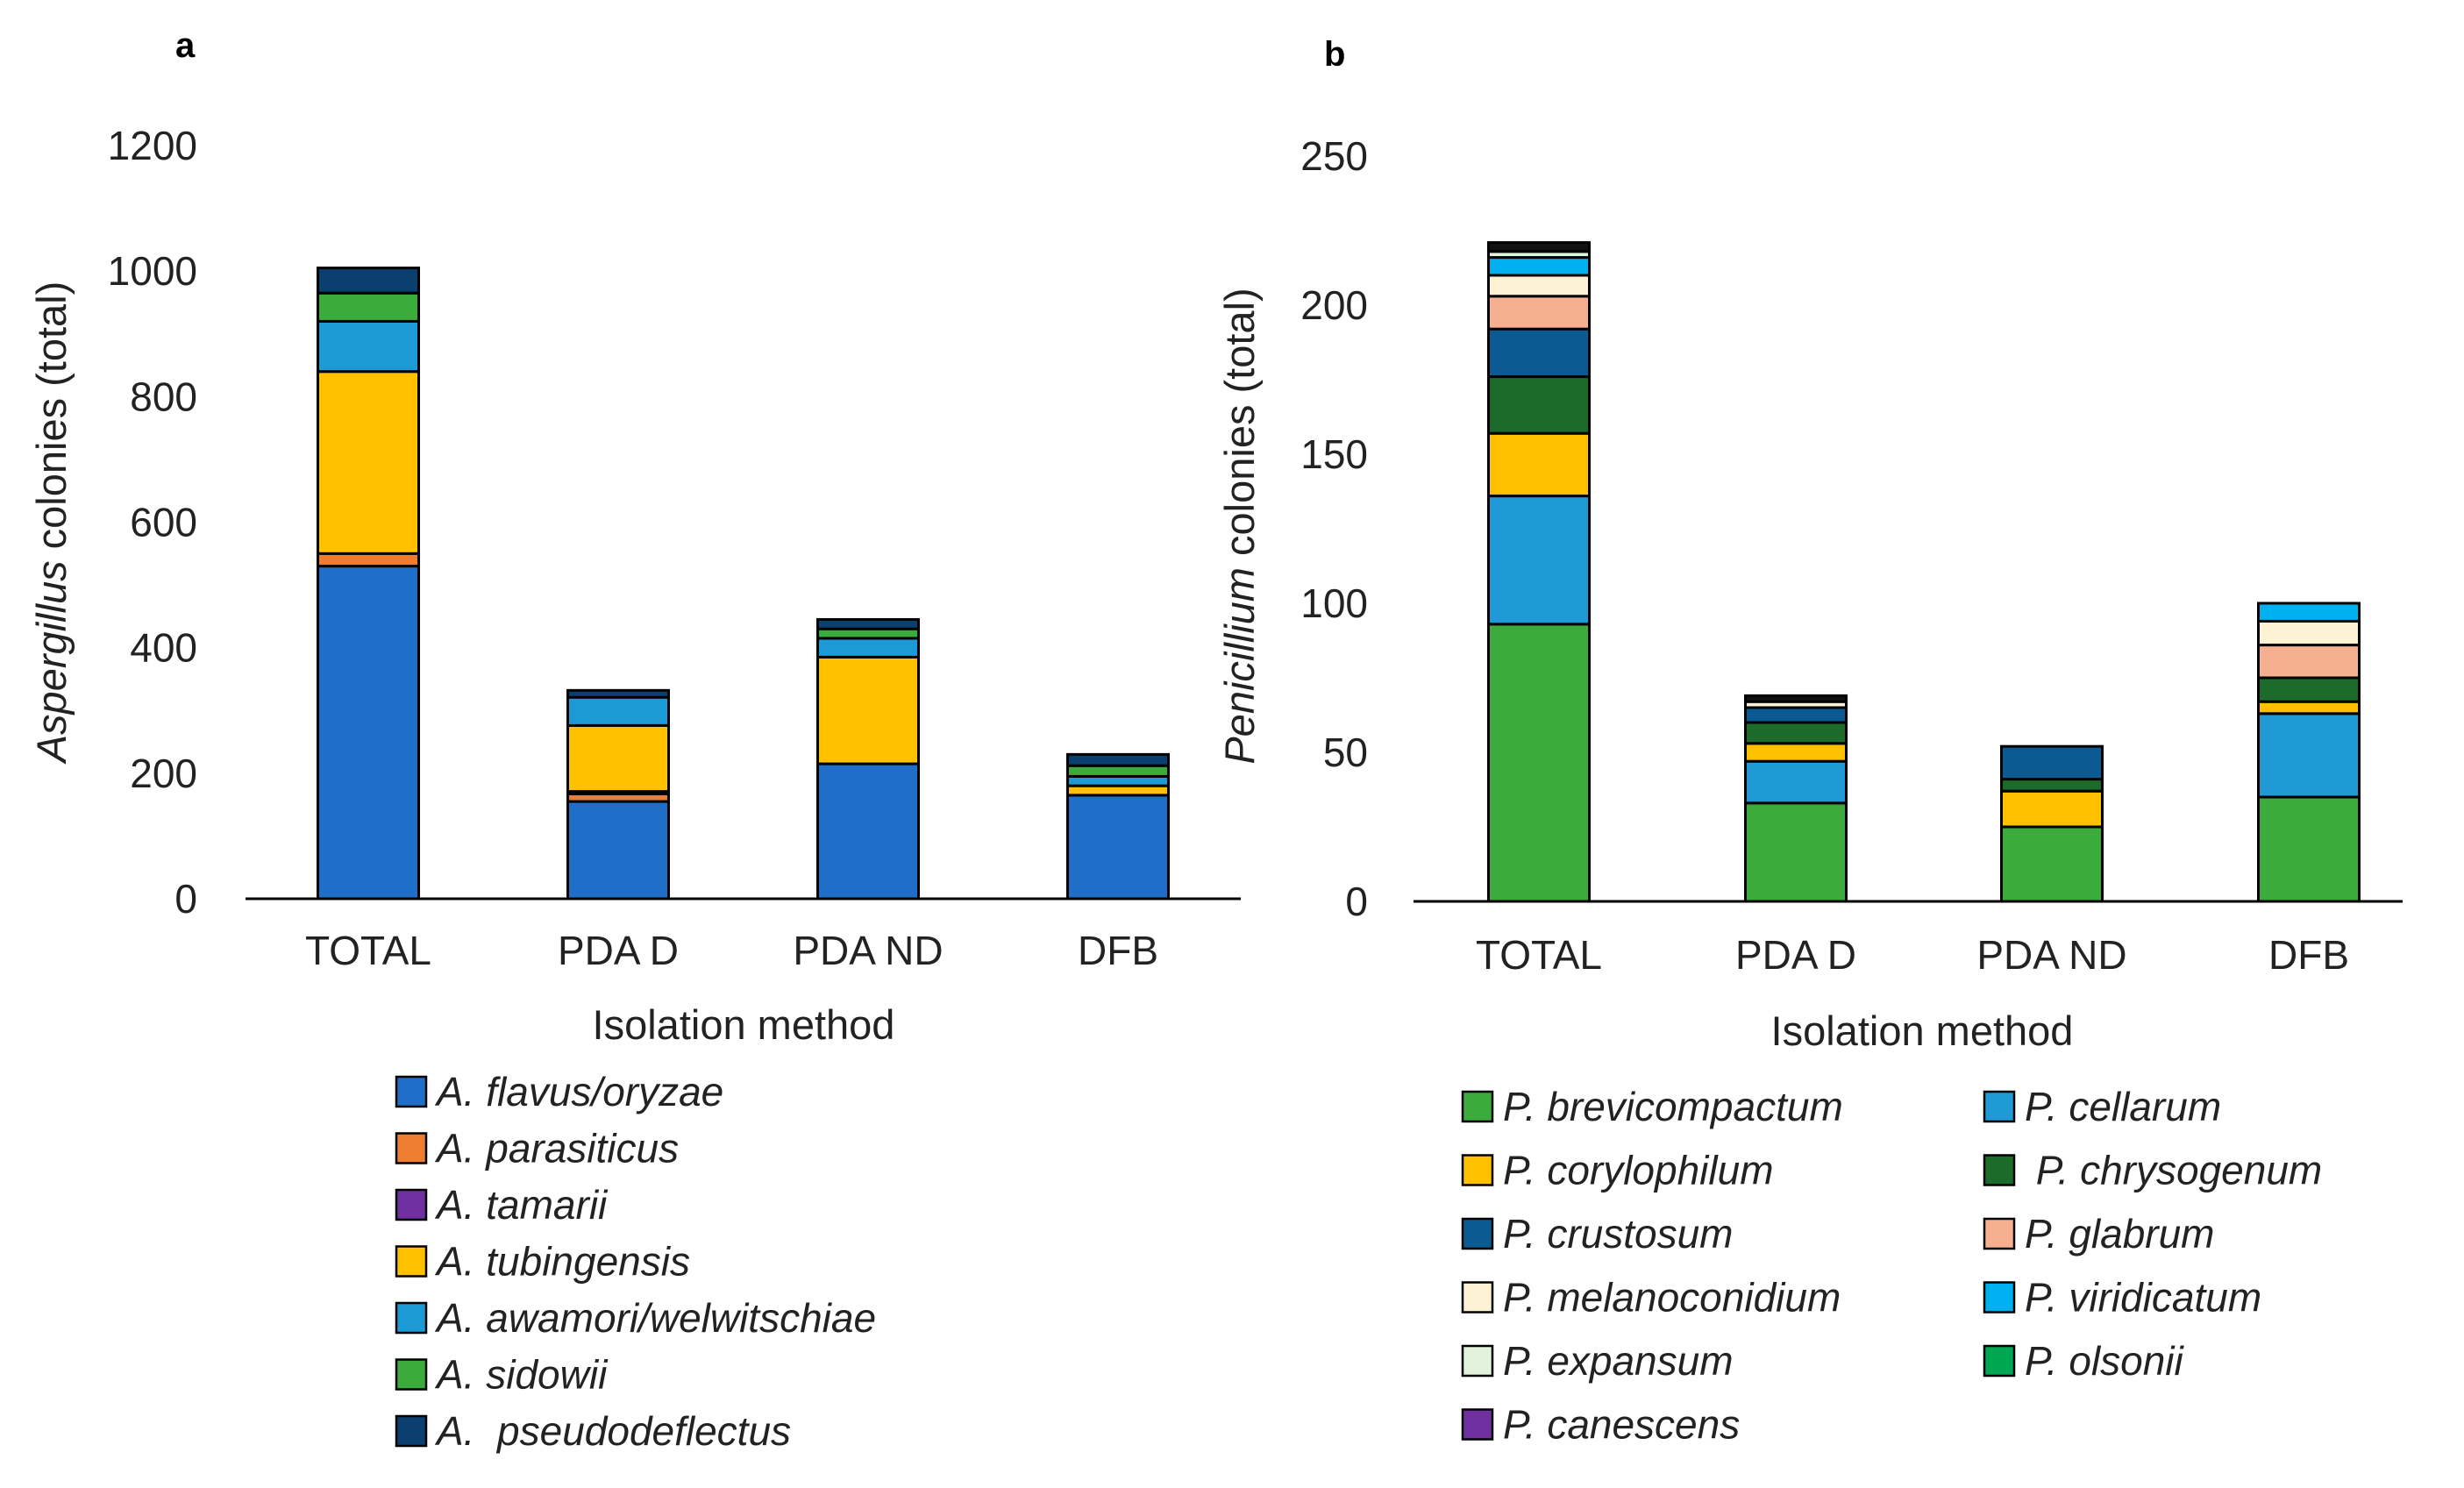  What do you see at coordinates (368, 950) in the screenshot?
I see `x-tick-label-a: TOTAL` at bounding box center [368, 950].